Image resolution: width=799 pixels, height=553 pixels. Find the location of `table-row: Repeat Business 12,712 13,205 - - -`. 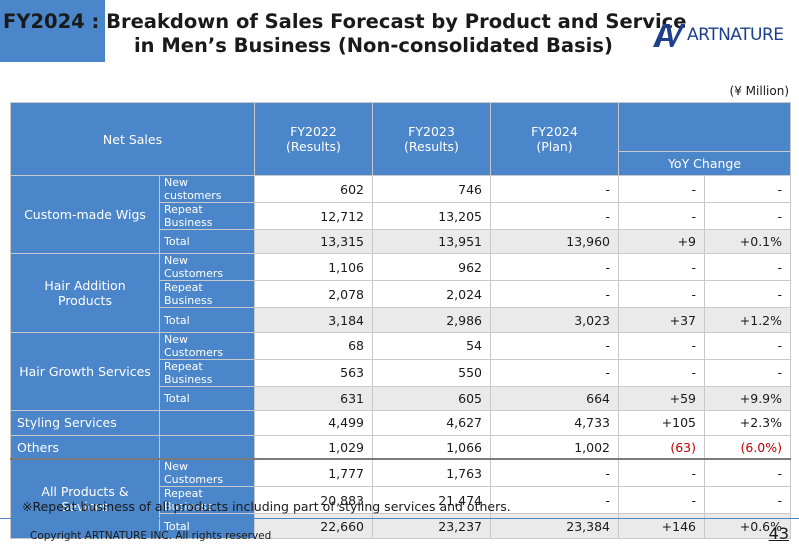

table-row: Repeat Business 12,712 13,205 - - - is located at coordinates (401, 216).